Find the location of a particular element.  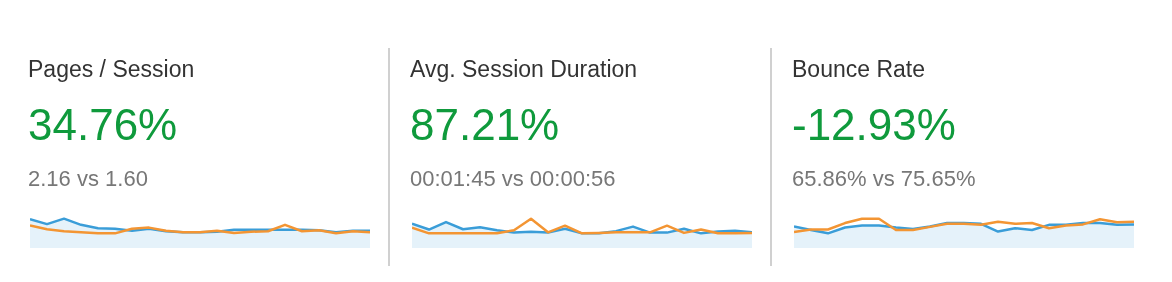

text: 2.16 vs 1.60 is located at coordinates (88, 179).